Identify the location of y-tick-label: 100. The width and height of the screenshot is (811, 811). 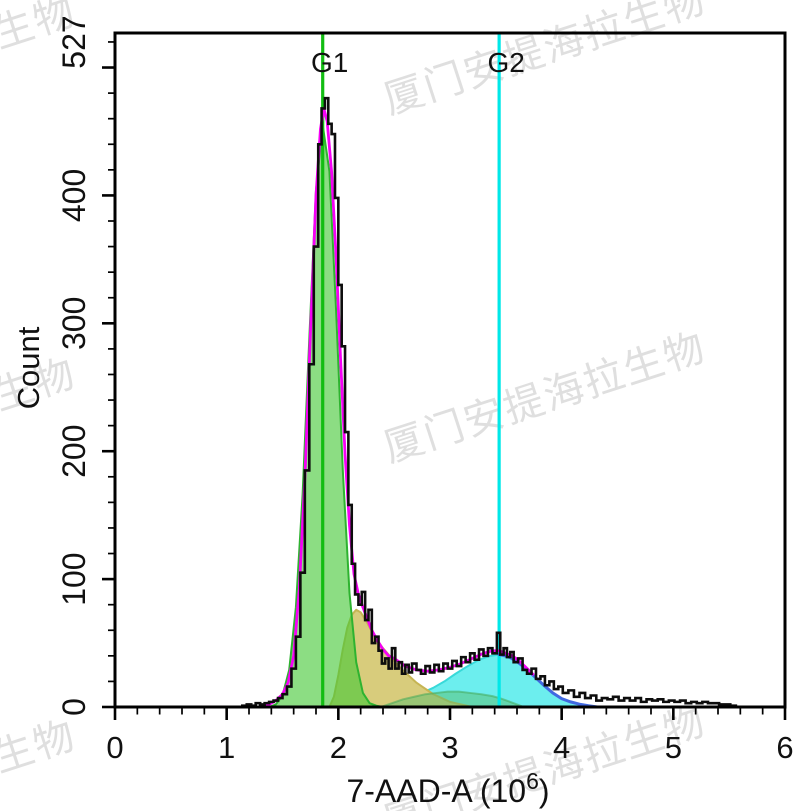
(74, 578).